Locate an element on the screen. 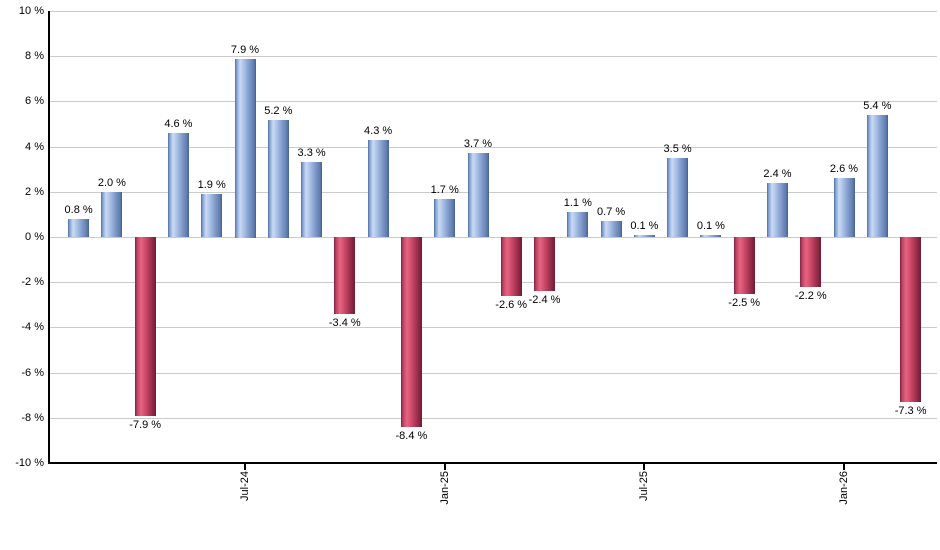 This screenshot has height=550, width=940. y-axis-tick-label: 10 % is located at coordinates (31, 11).